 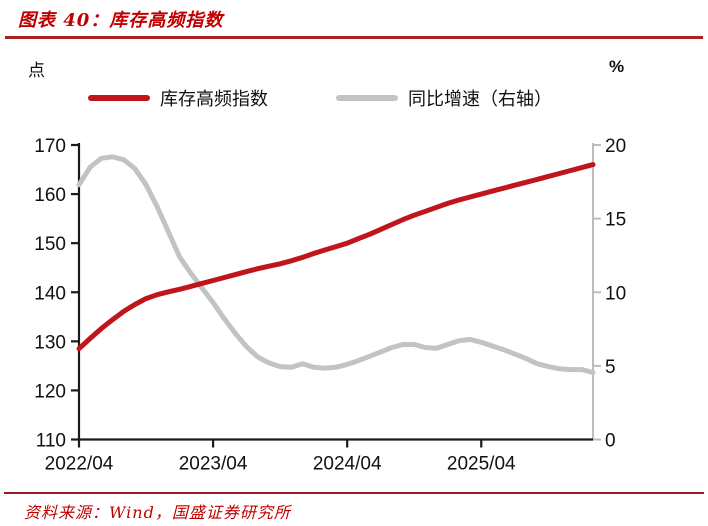 I want to click on left-axis-tick-label: 170, so click(x=50, y=146).